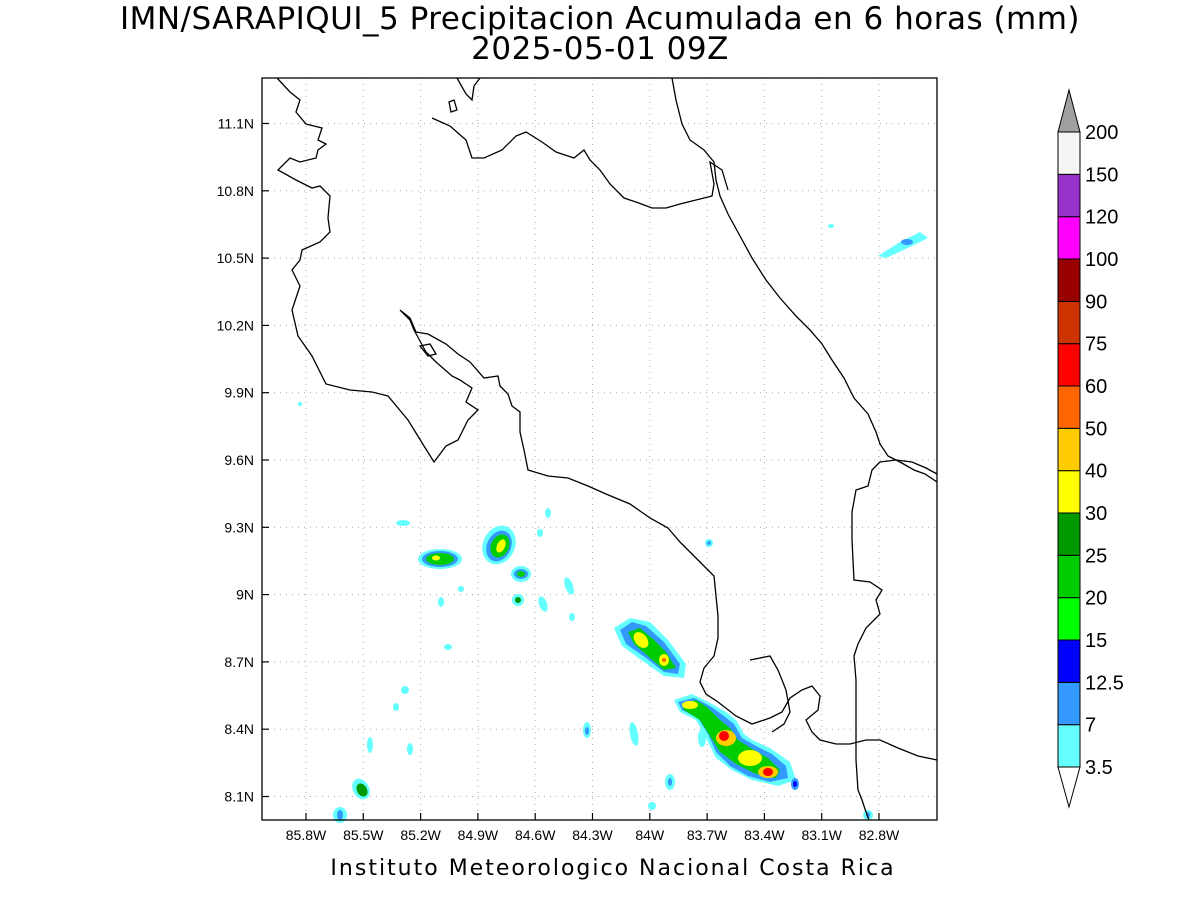 The image size is (1200, 900). I want to click on lon-tick-label: 84W, so click(650, 835).